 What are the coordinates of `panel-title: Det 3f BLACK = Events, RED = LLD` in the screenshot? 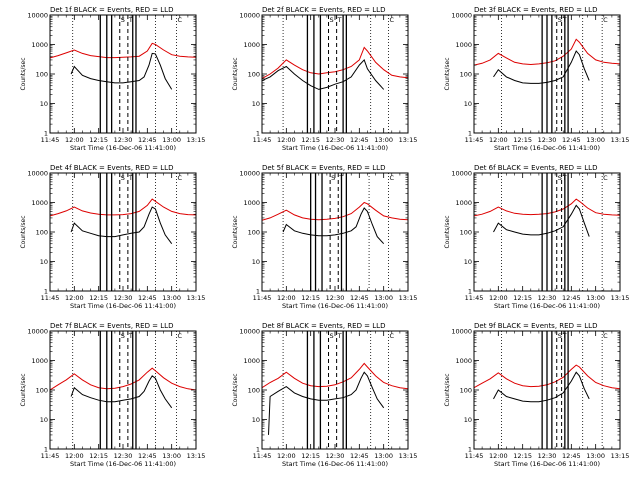 It's located at (535, 10).